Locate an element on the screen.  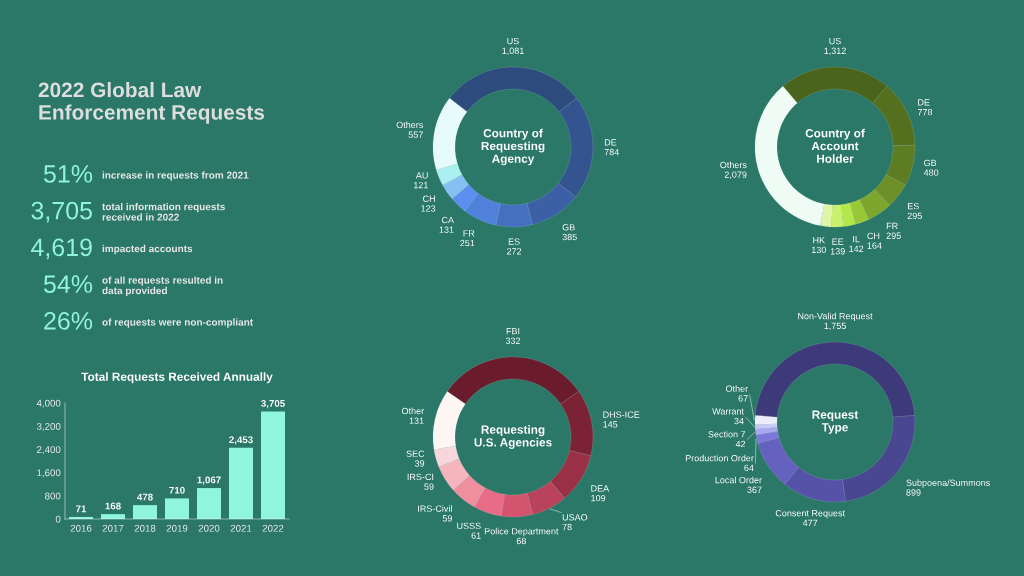
slice-label: Local Order is located at coordinates (738, 480).